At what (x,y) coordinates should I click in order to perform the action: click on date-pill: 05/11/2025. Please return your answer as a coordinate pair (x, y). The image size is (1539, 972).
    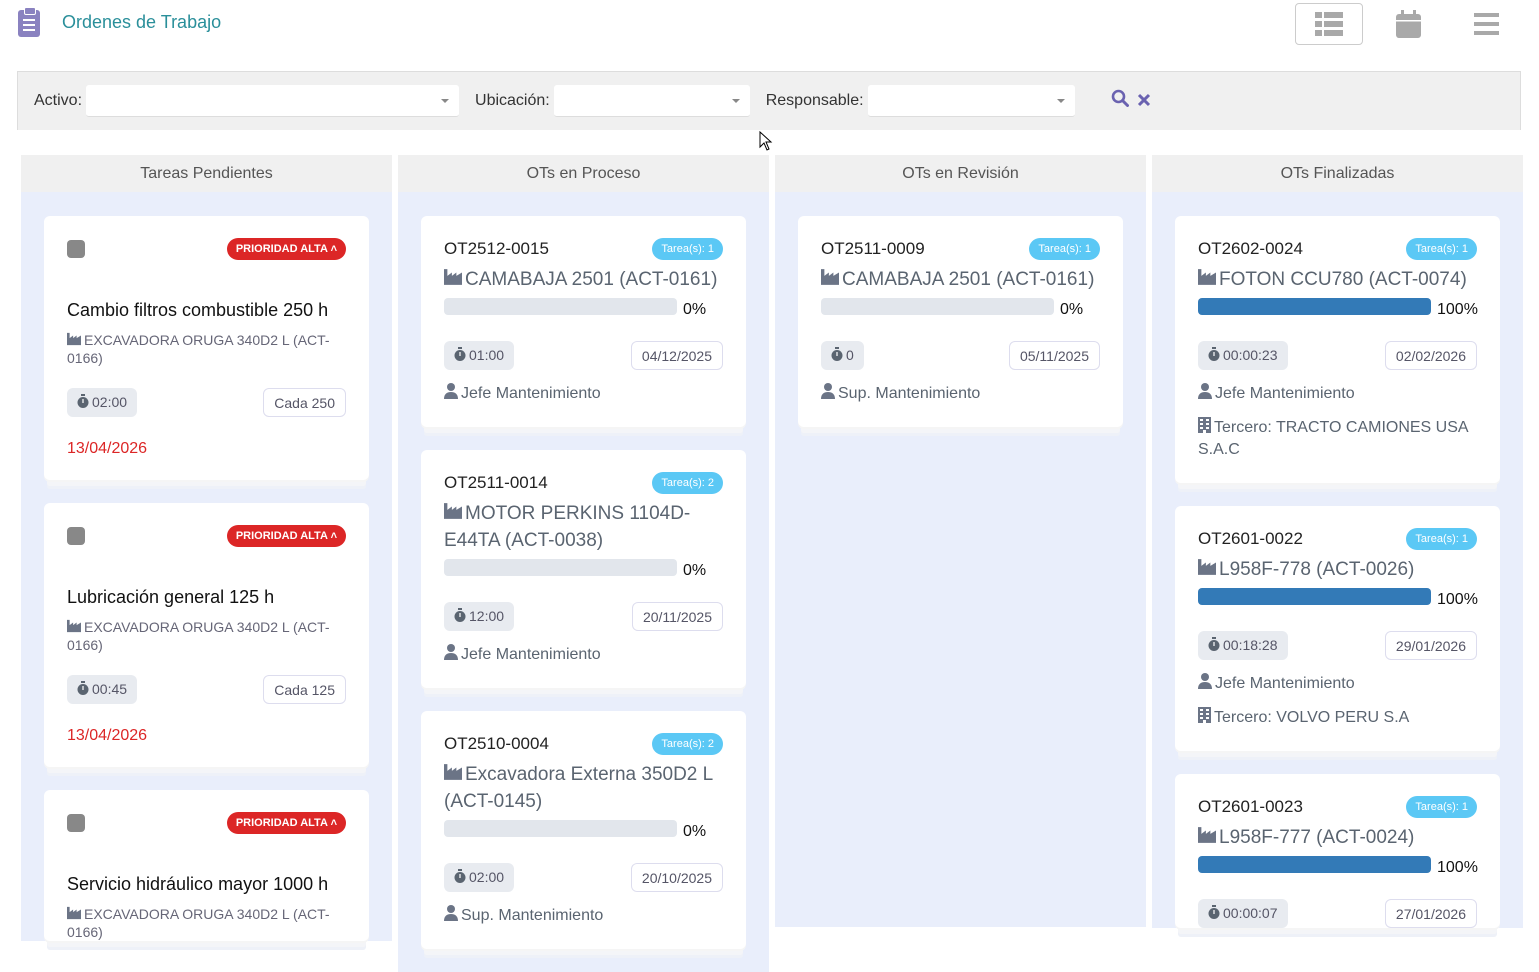
    Looking at the image, I should click on (1054, 355).